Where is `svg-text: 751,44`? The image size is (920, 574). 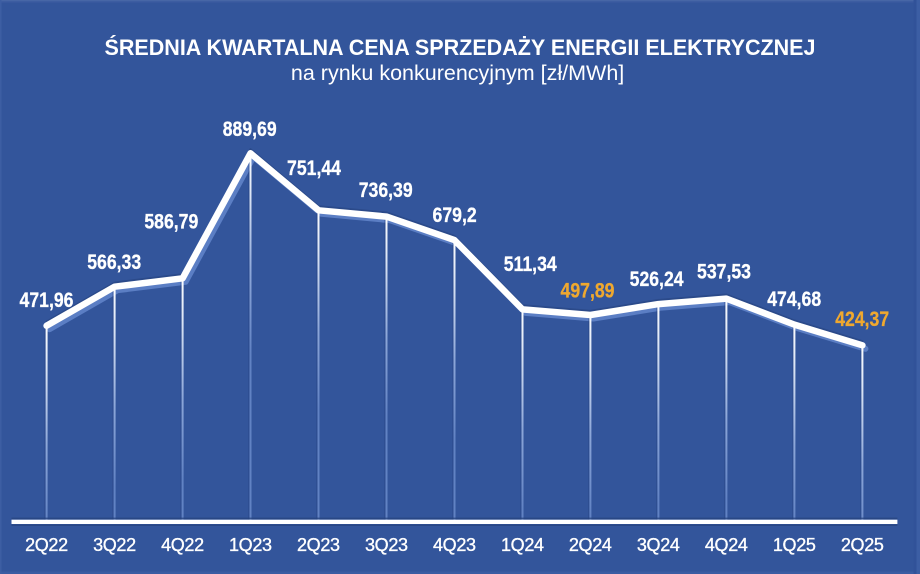
svg-text: 751,44 is located at coordinates (314, 168).